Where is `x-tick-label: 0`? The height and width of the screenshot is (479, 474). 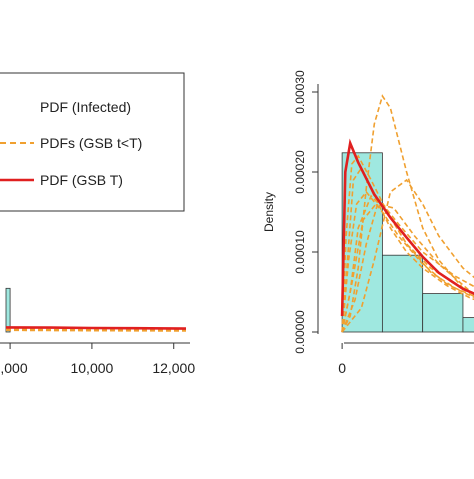
x-tick-label: 0 is located at coordinates (342, 368).